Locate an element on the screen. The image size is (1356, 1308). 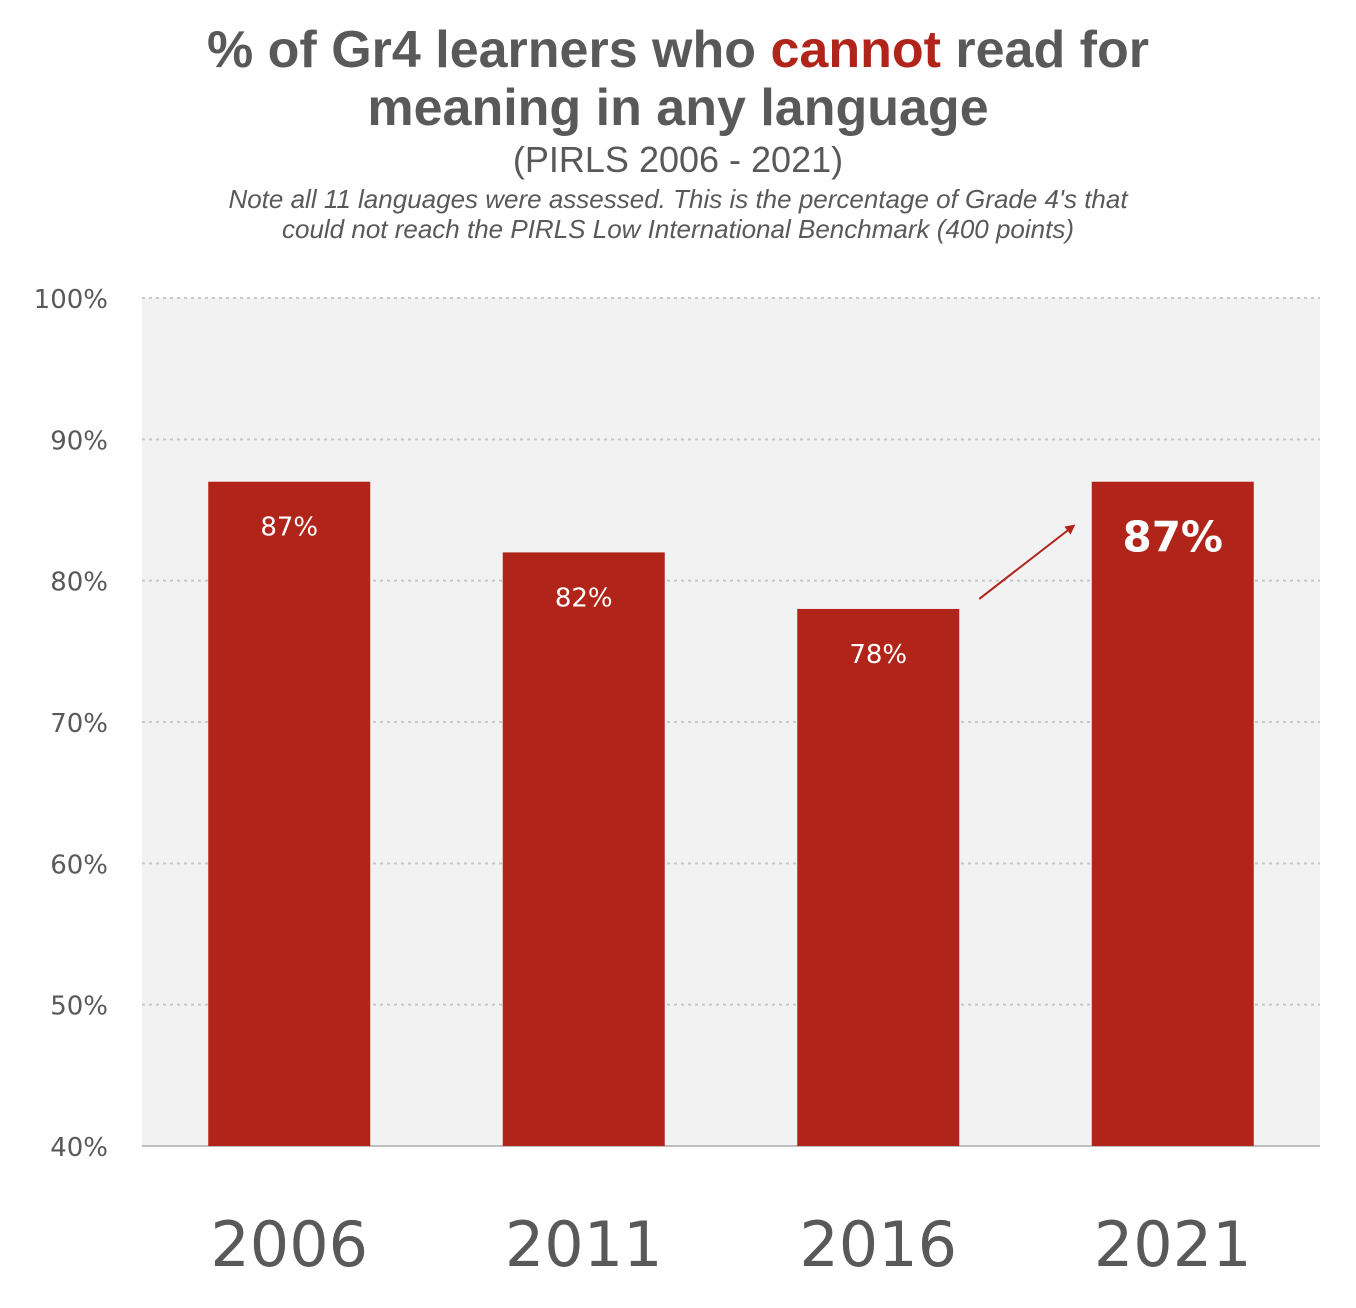
x-tick-label-2011: 2011 is located at coordinates (584, 1244).